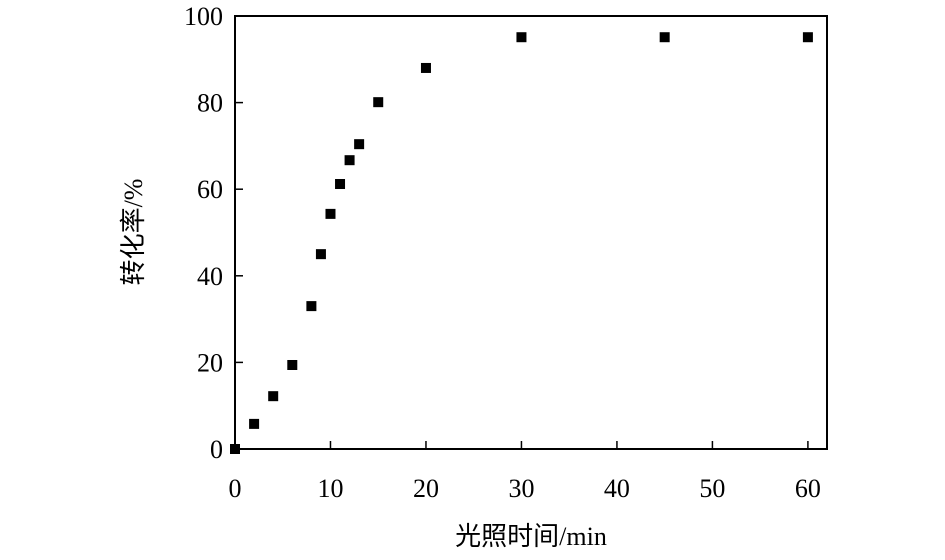 The image size is (945, 560). What do you see at coordinates (210, 189) in the screenshot?
I see `y-tick-label: 60` at bounding box center [210, 189].